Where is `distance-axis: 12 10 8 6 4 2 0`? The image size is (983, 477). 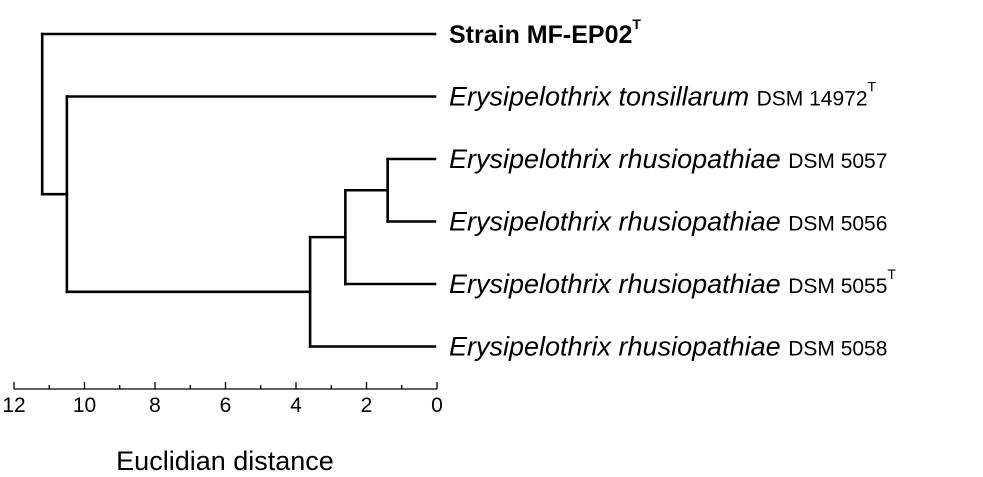
distance-axis: 12 10 8 6 4 2 0 is located at coordinates (222, 399).